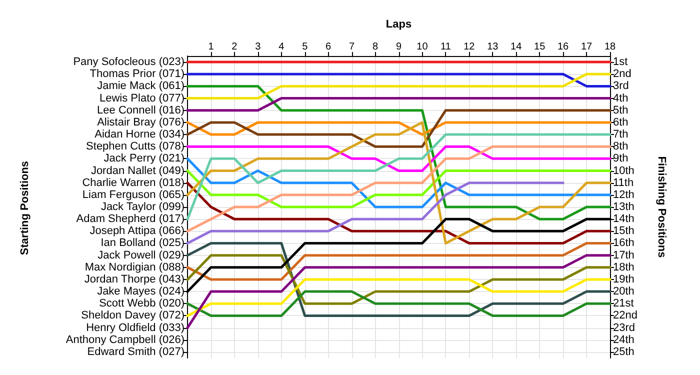  Describe the element at coordinates (422, 47) in the screenshot. I see `x-tick-label: 10` at that location.